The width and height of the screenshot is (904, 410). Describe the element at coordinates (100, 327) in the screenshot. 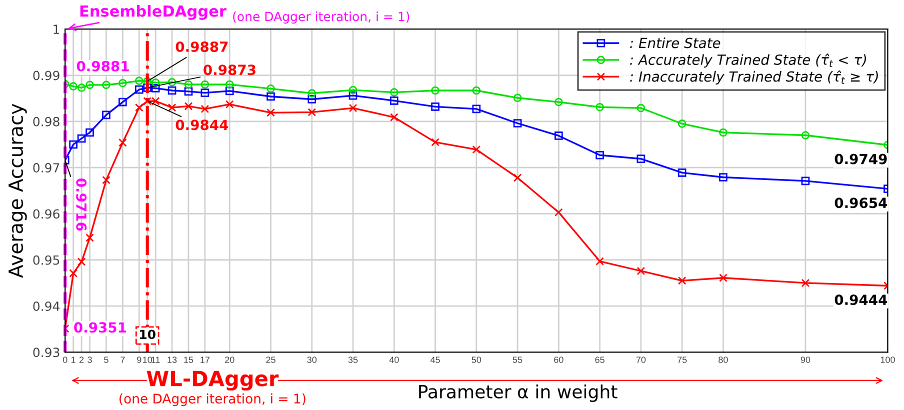

I see `annotation: 0.9351` at that location.